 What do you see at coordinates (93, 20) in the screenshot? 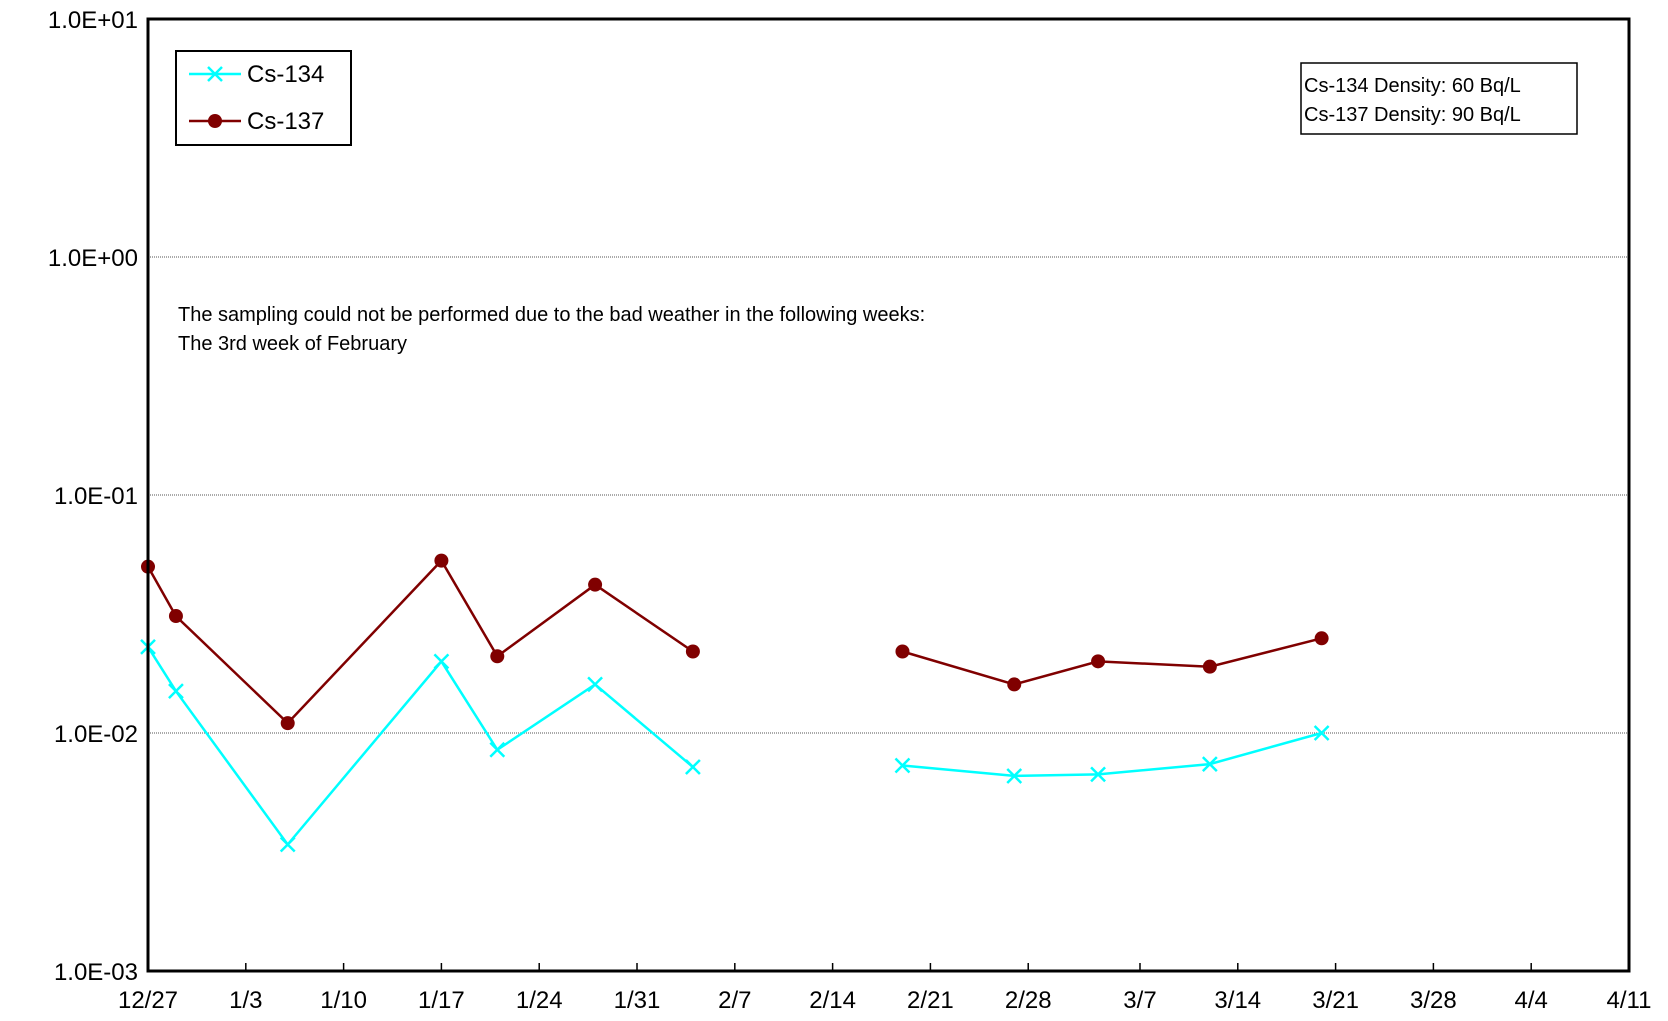
I see `y-tick-label: 1.0E+01` at bounding box center [93, 20].